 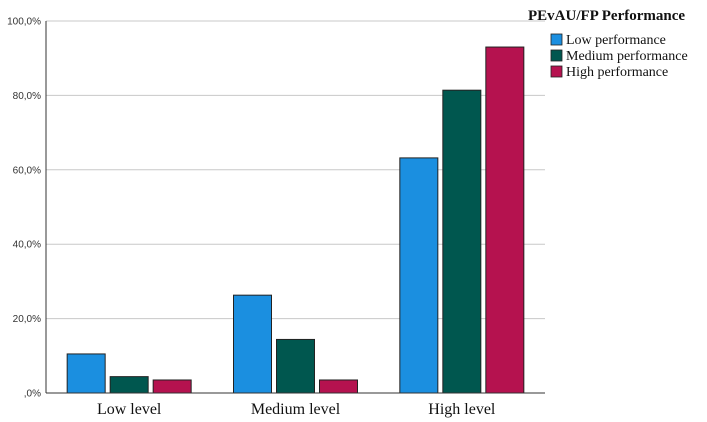 What do you see at coordinates (27, 245) in the screenshot?
I see `y-tick-label: 40,0%` at bounding box center [27, 245].